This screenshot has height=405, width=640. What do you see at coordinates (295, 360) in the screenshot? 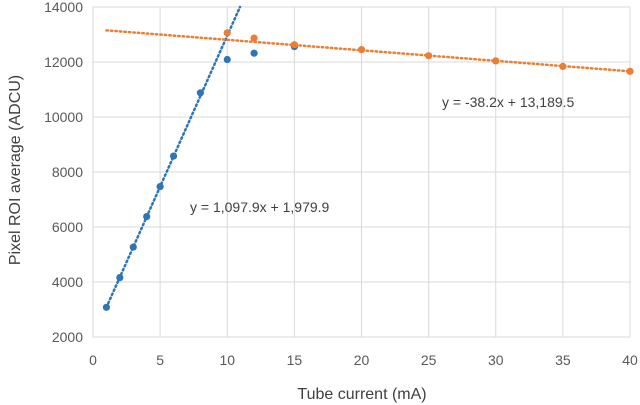
I see `x-tick-label: 15` at bounding box center [295, 360].